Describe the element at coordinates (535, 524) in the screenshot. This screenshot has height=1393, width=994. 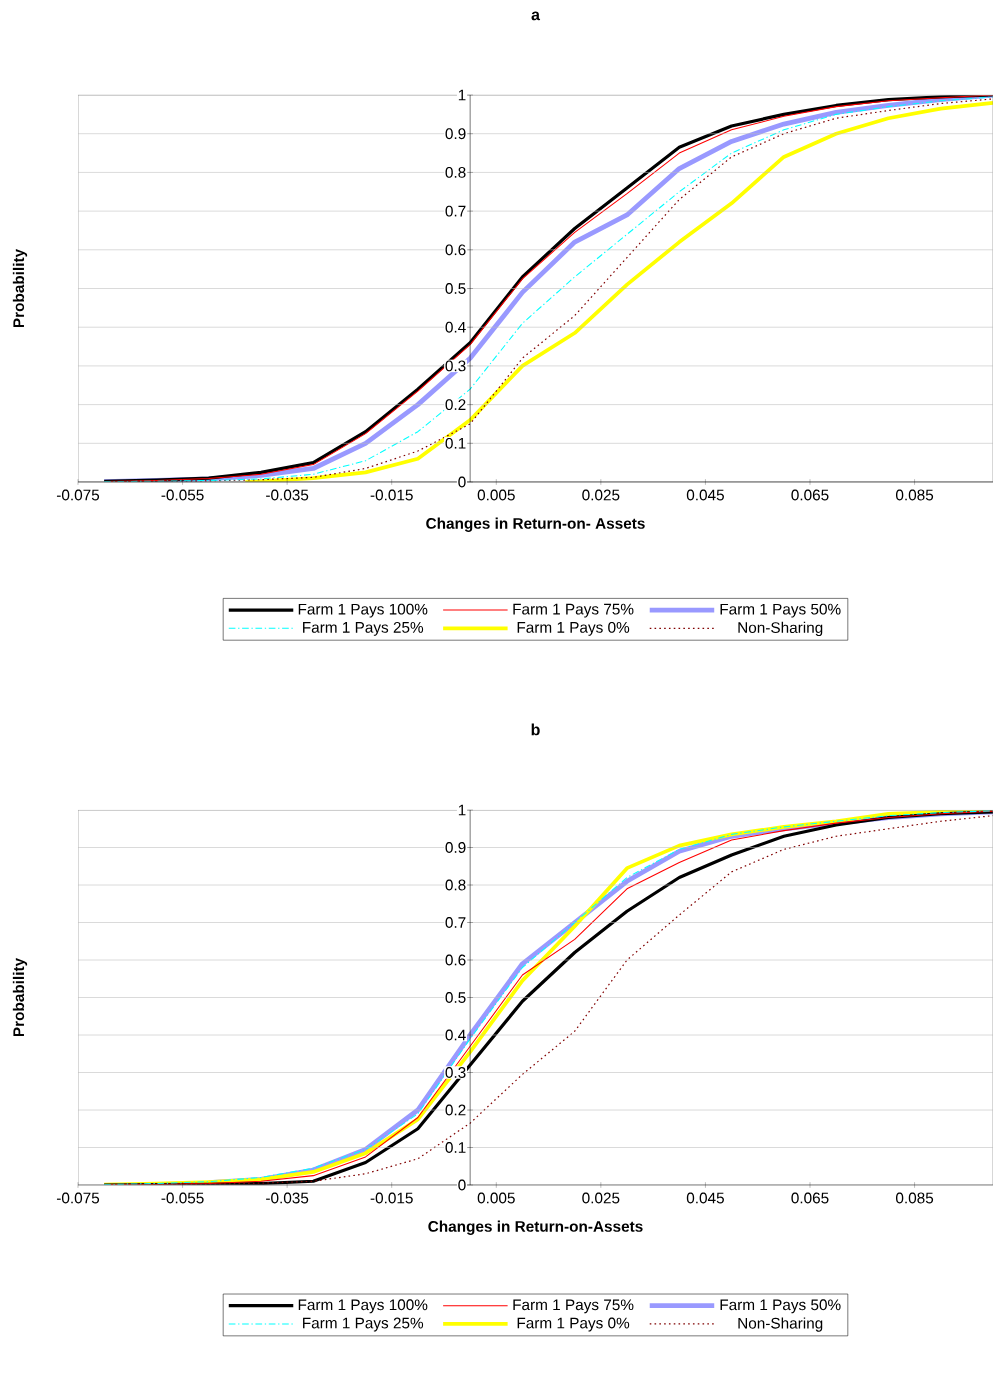
I see `x-axis-title: Changes in Return-on- Assets` at that location.